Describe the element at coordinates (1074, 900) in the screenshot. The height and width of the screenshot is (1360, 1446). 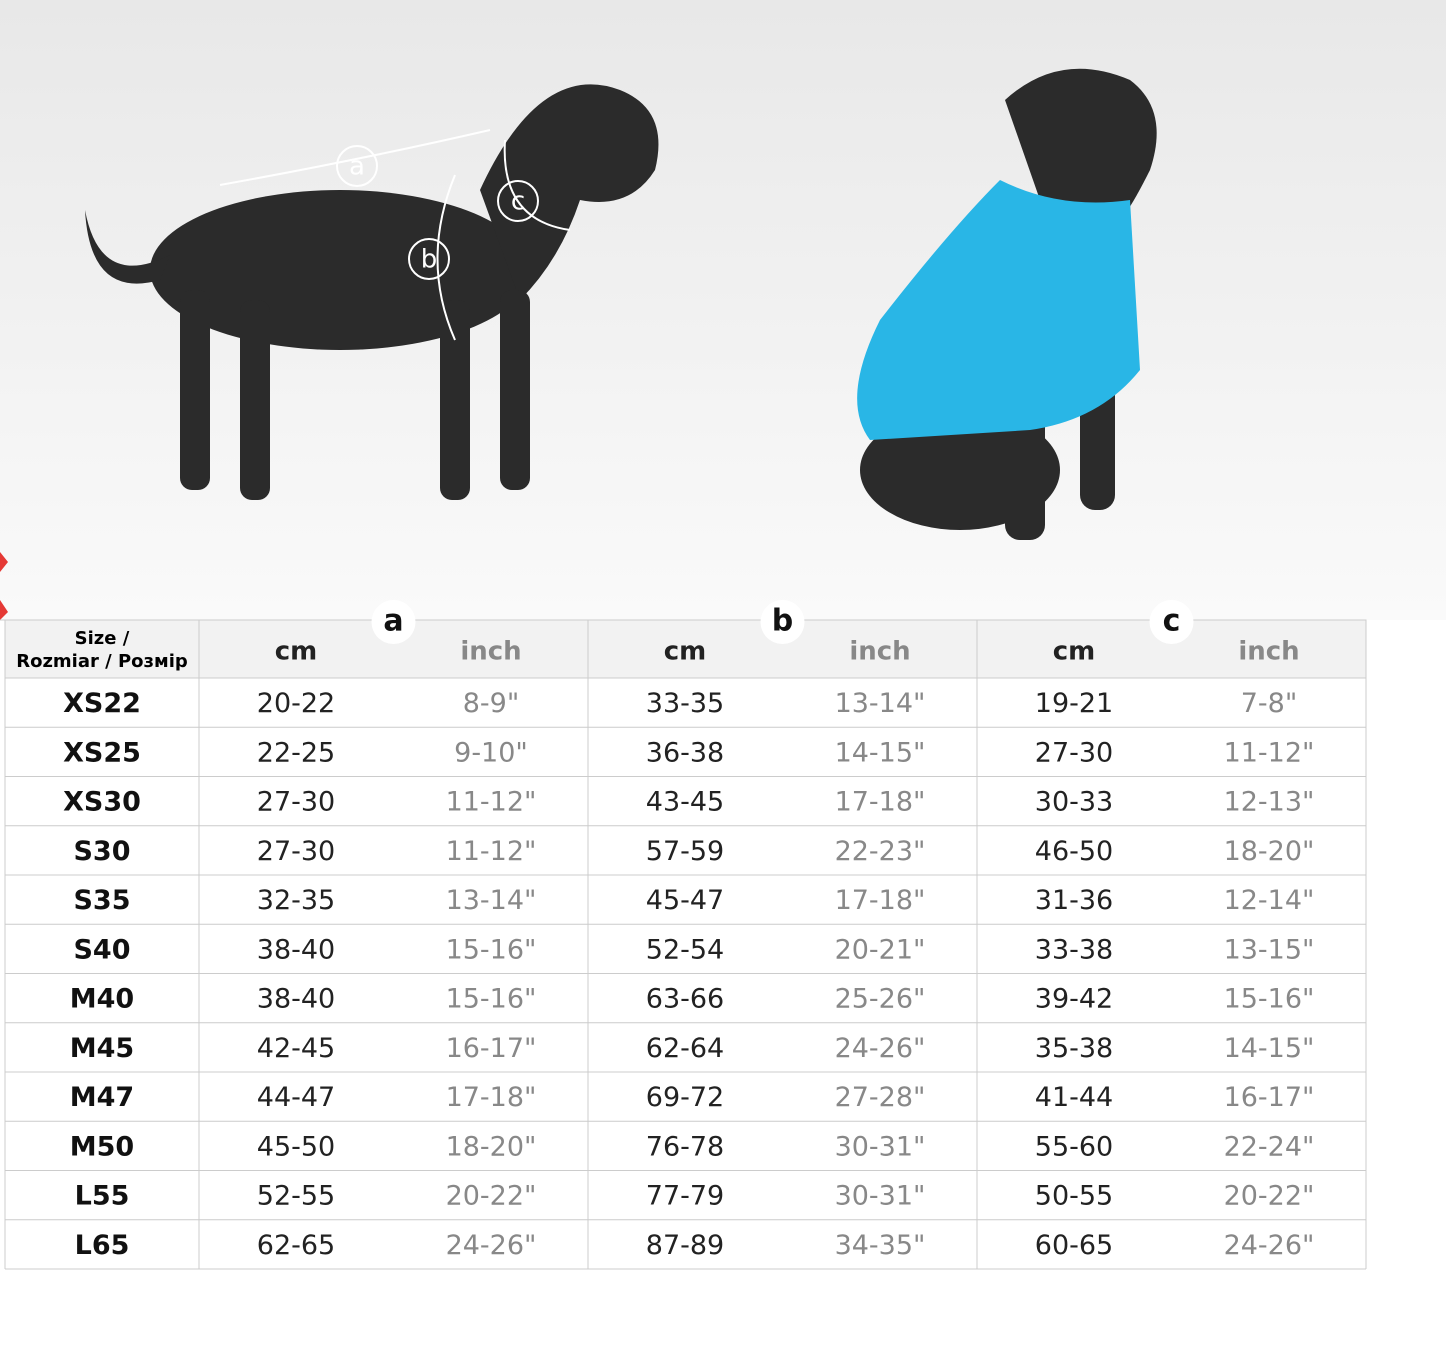
I see `cm-cell: 31-36` at that location.